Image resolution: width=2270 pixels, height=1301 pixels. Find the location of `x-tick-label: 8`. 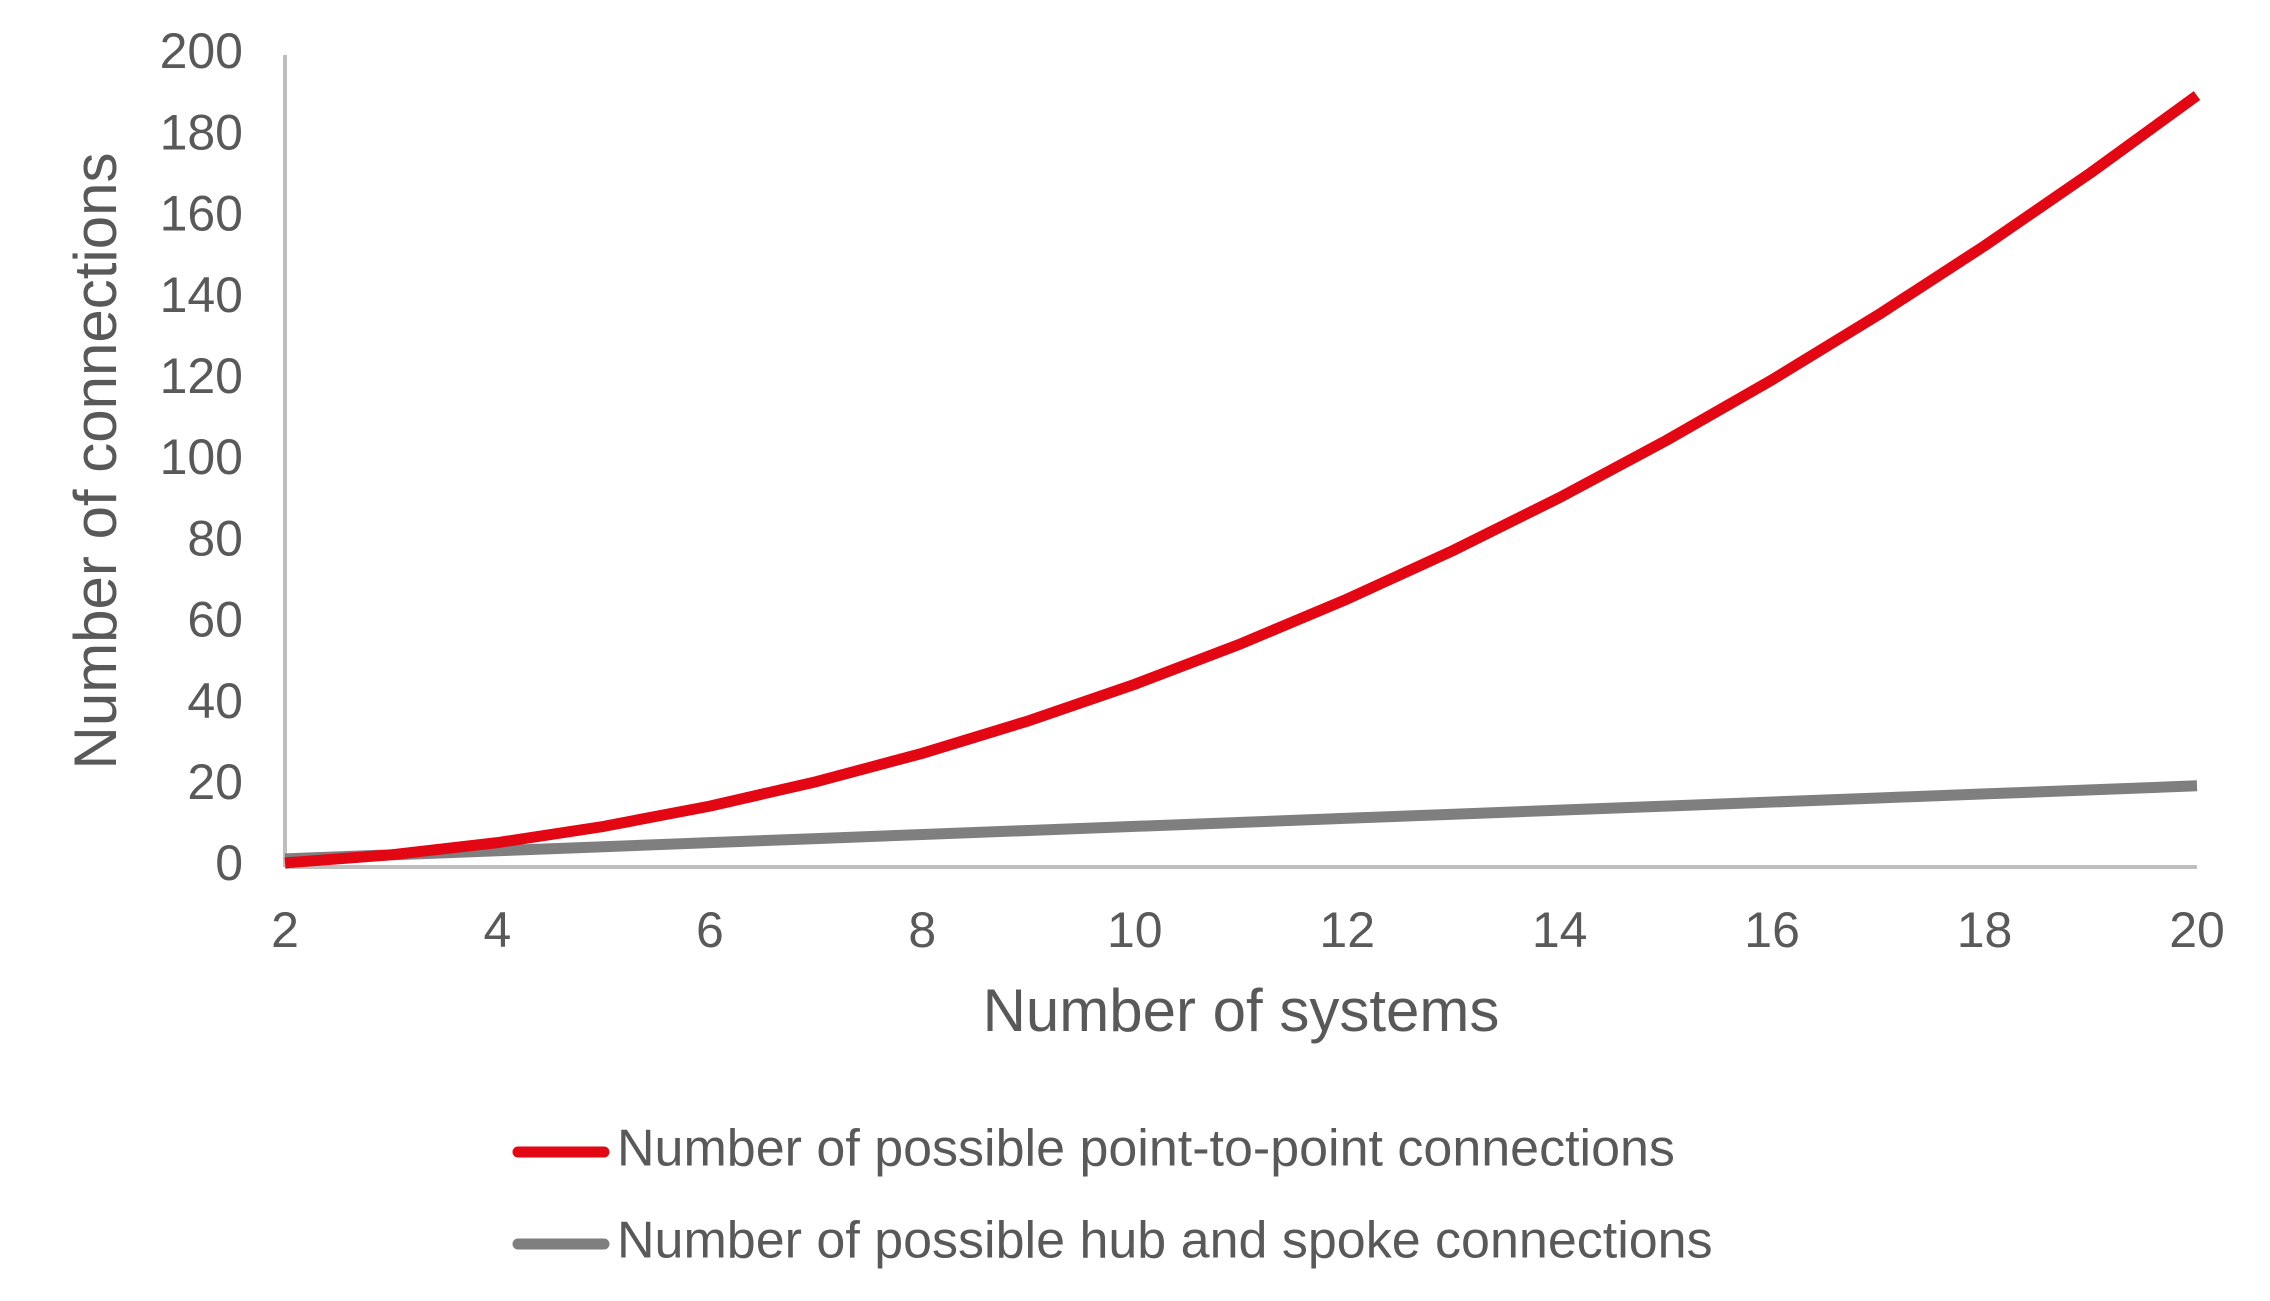

x-tick-label: 8 is located at coordinates (922, 930).